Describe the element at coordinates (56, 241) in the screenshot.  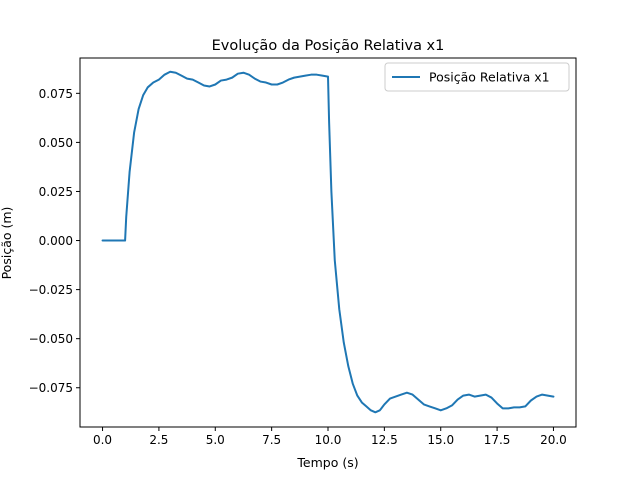
I see `y-tick-label: 0.000` at that location.